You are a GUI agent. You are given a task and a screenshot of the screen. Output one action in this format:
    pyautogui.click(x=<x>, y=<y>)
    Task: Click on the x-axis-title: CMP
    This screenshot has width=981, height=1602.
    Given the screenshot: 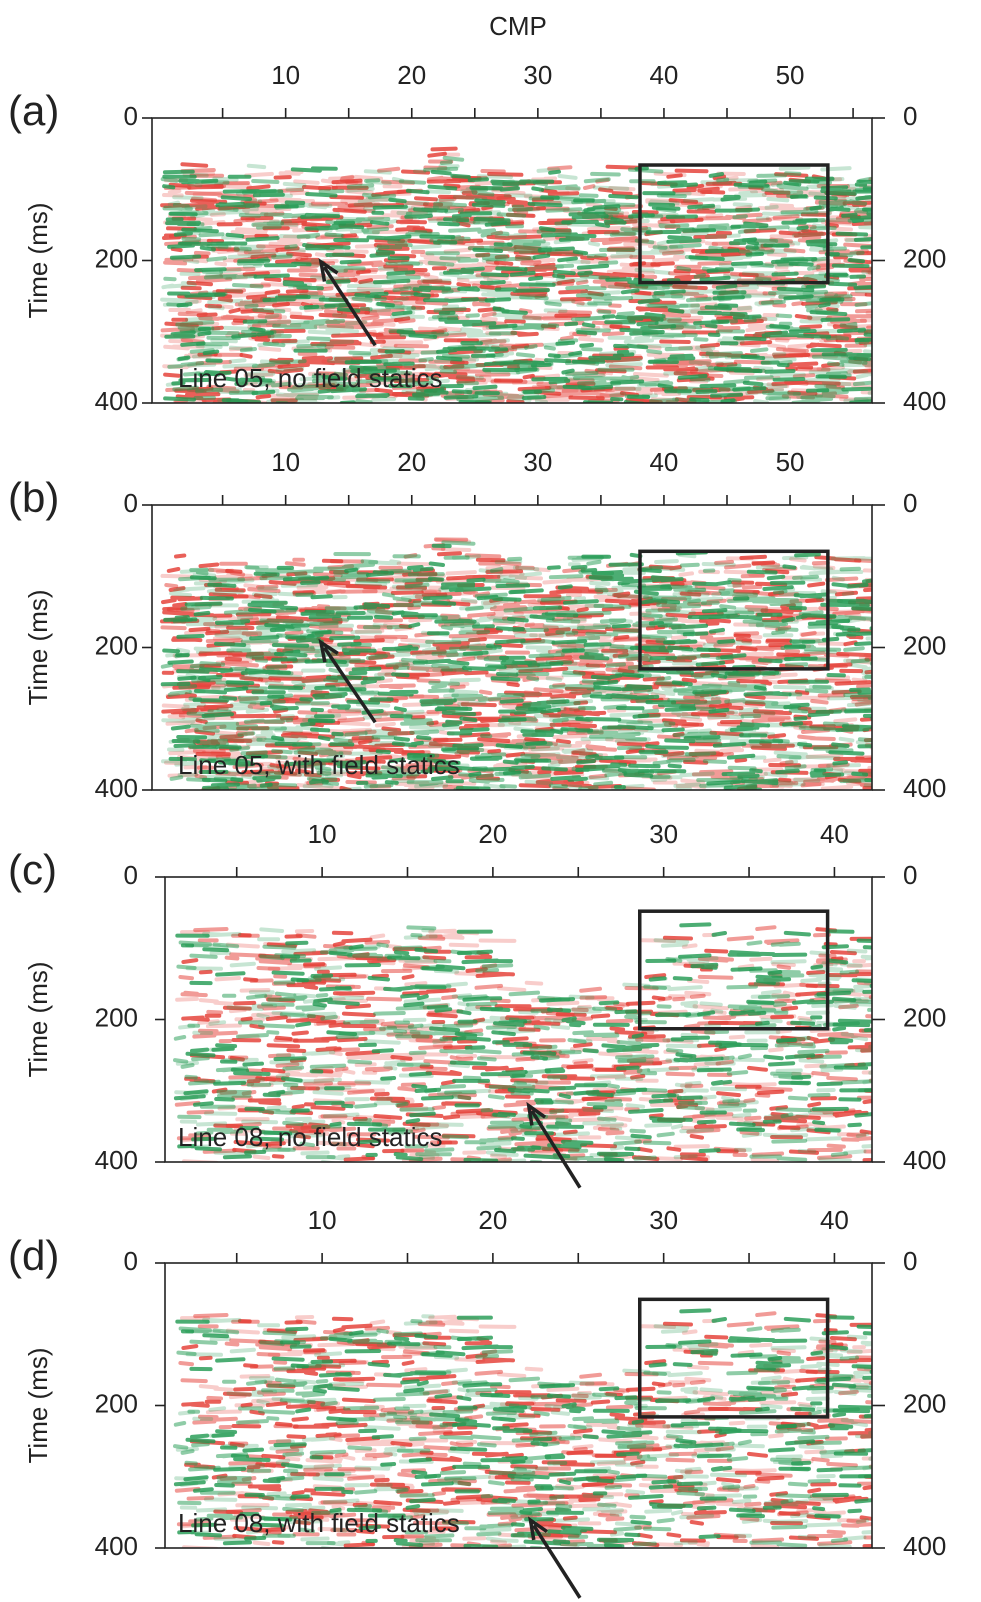 What is the action you would take?
    pyautogui.click(x=518, y=26)
    